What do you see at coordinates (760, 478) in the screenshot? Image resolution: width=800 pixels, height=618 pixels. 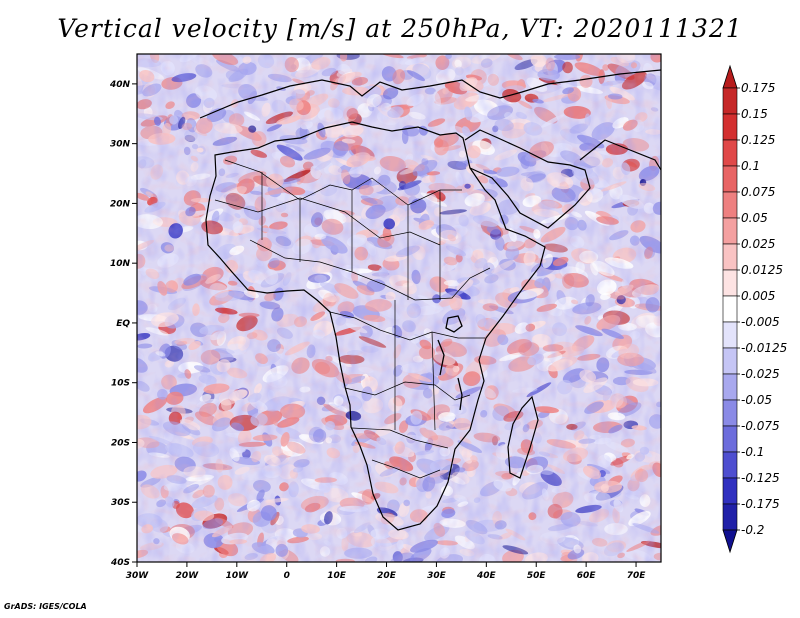 I see `colorbar-label: -0.125` at bounding box center [760, 478].